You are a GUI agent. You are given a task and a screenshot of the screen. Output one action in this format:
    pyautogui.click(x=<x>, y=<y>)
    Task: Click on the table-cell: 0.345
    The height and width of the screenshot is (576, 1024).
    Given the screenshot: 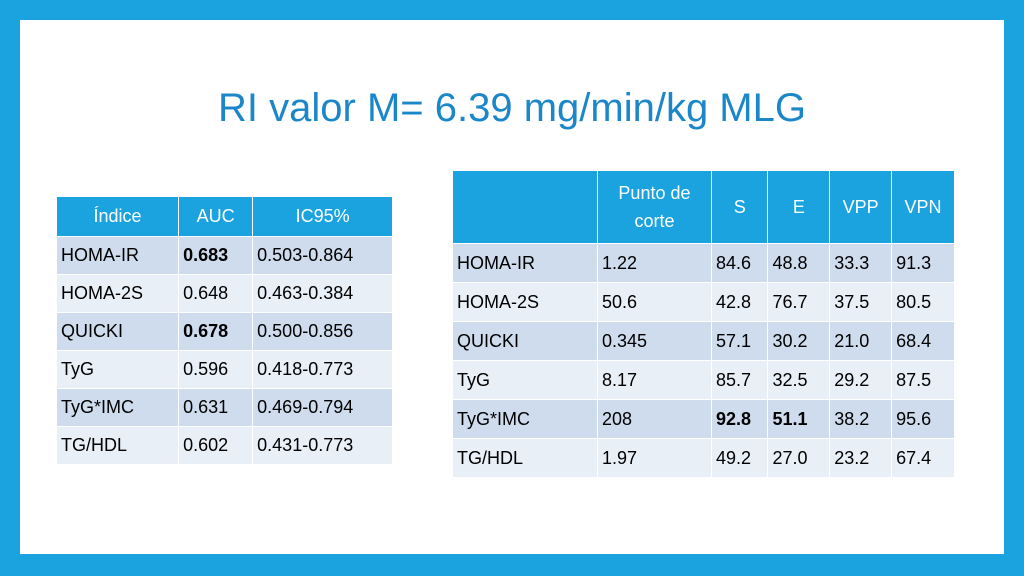 What is the action you would take?
    pyautogui.click(x=654, y=341)
    